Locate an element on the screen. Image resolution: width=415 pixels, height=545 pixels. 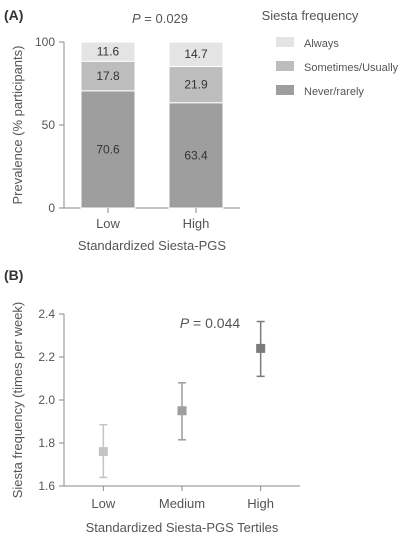
panel-b-y-tick-label: 2.2 is located at coordinates (46, 357).